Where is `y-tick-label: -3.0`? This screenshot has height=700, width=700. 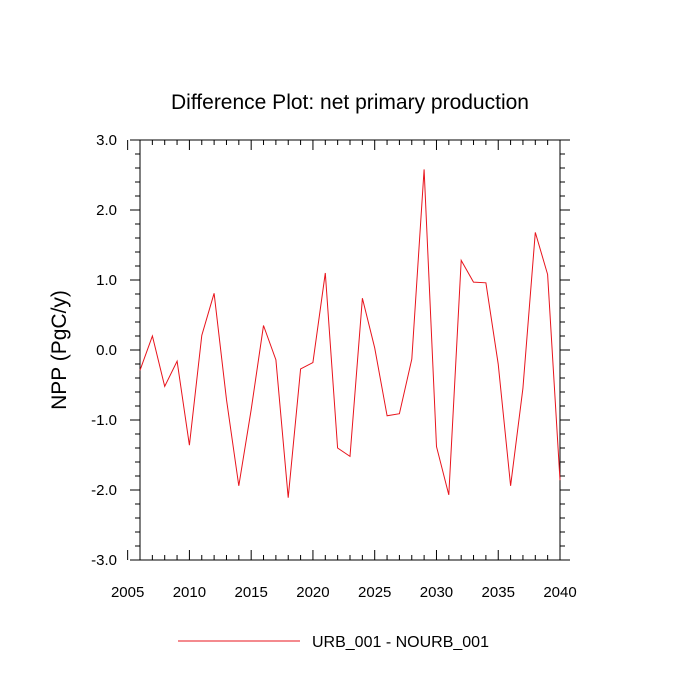 y-tick-label: -3.0 is located at coordinates (104, 560).